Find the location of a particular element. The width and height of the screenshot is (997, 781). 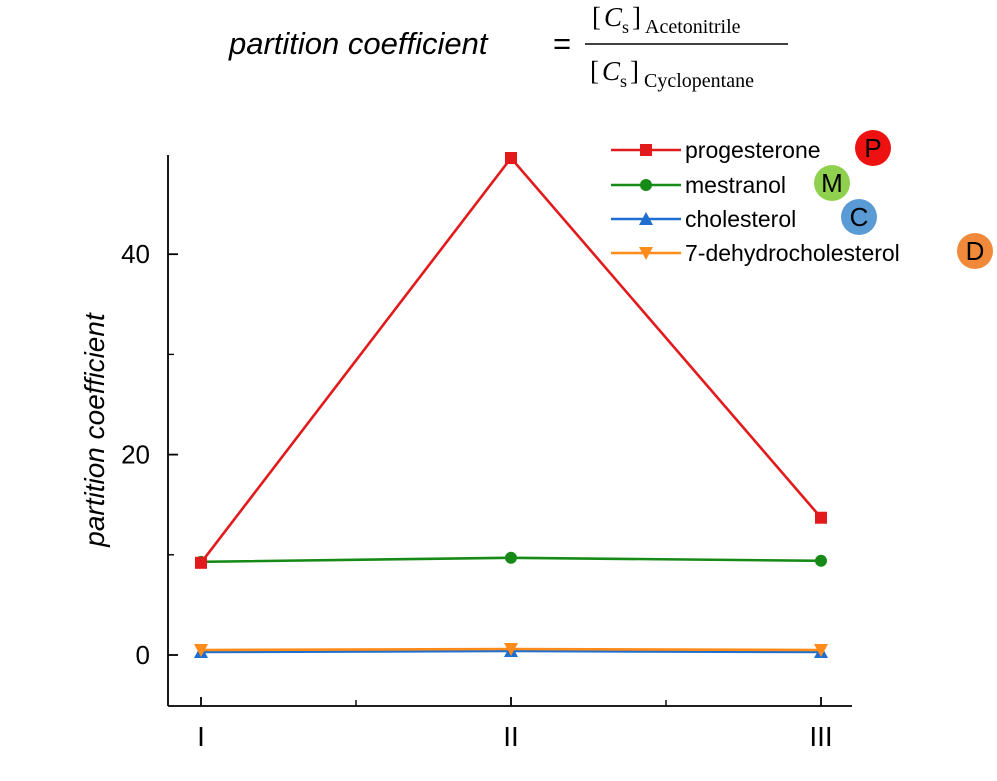

formula-equals: = is located at coordinates (562, 43).